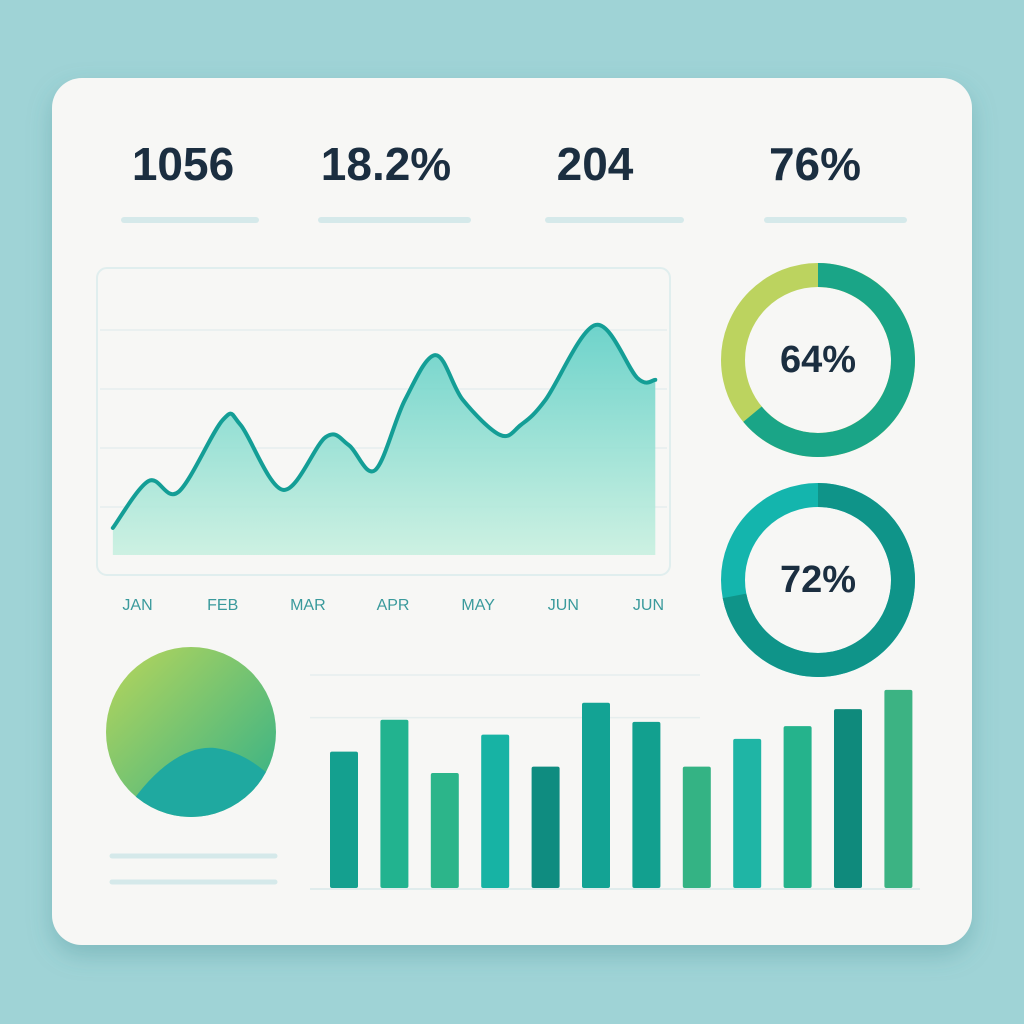  Describe the element at coordinates (595, 164) in the screenshot. I see `kpi-value: 204` at that location.